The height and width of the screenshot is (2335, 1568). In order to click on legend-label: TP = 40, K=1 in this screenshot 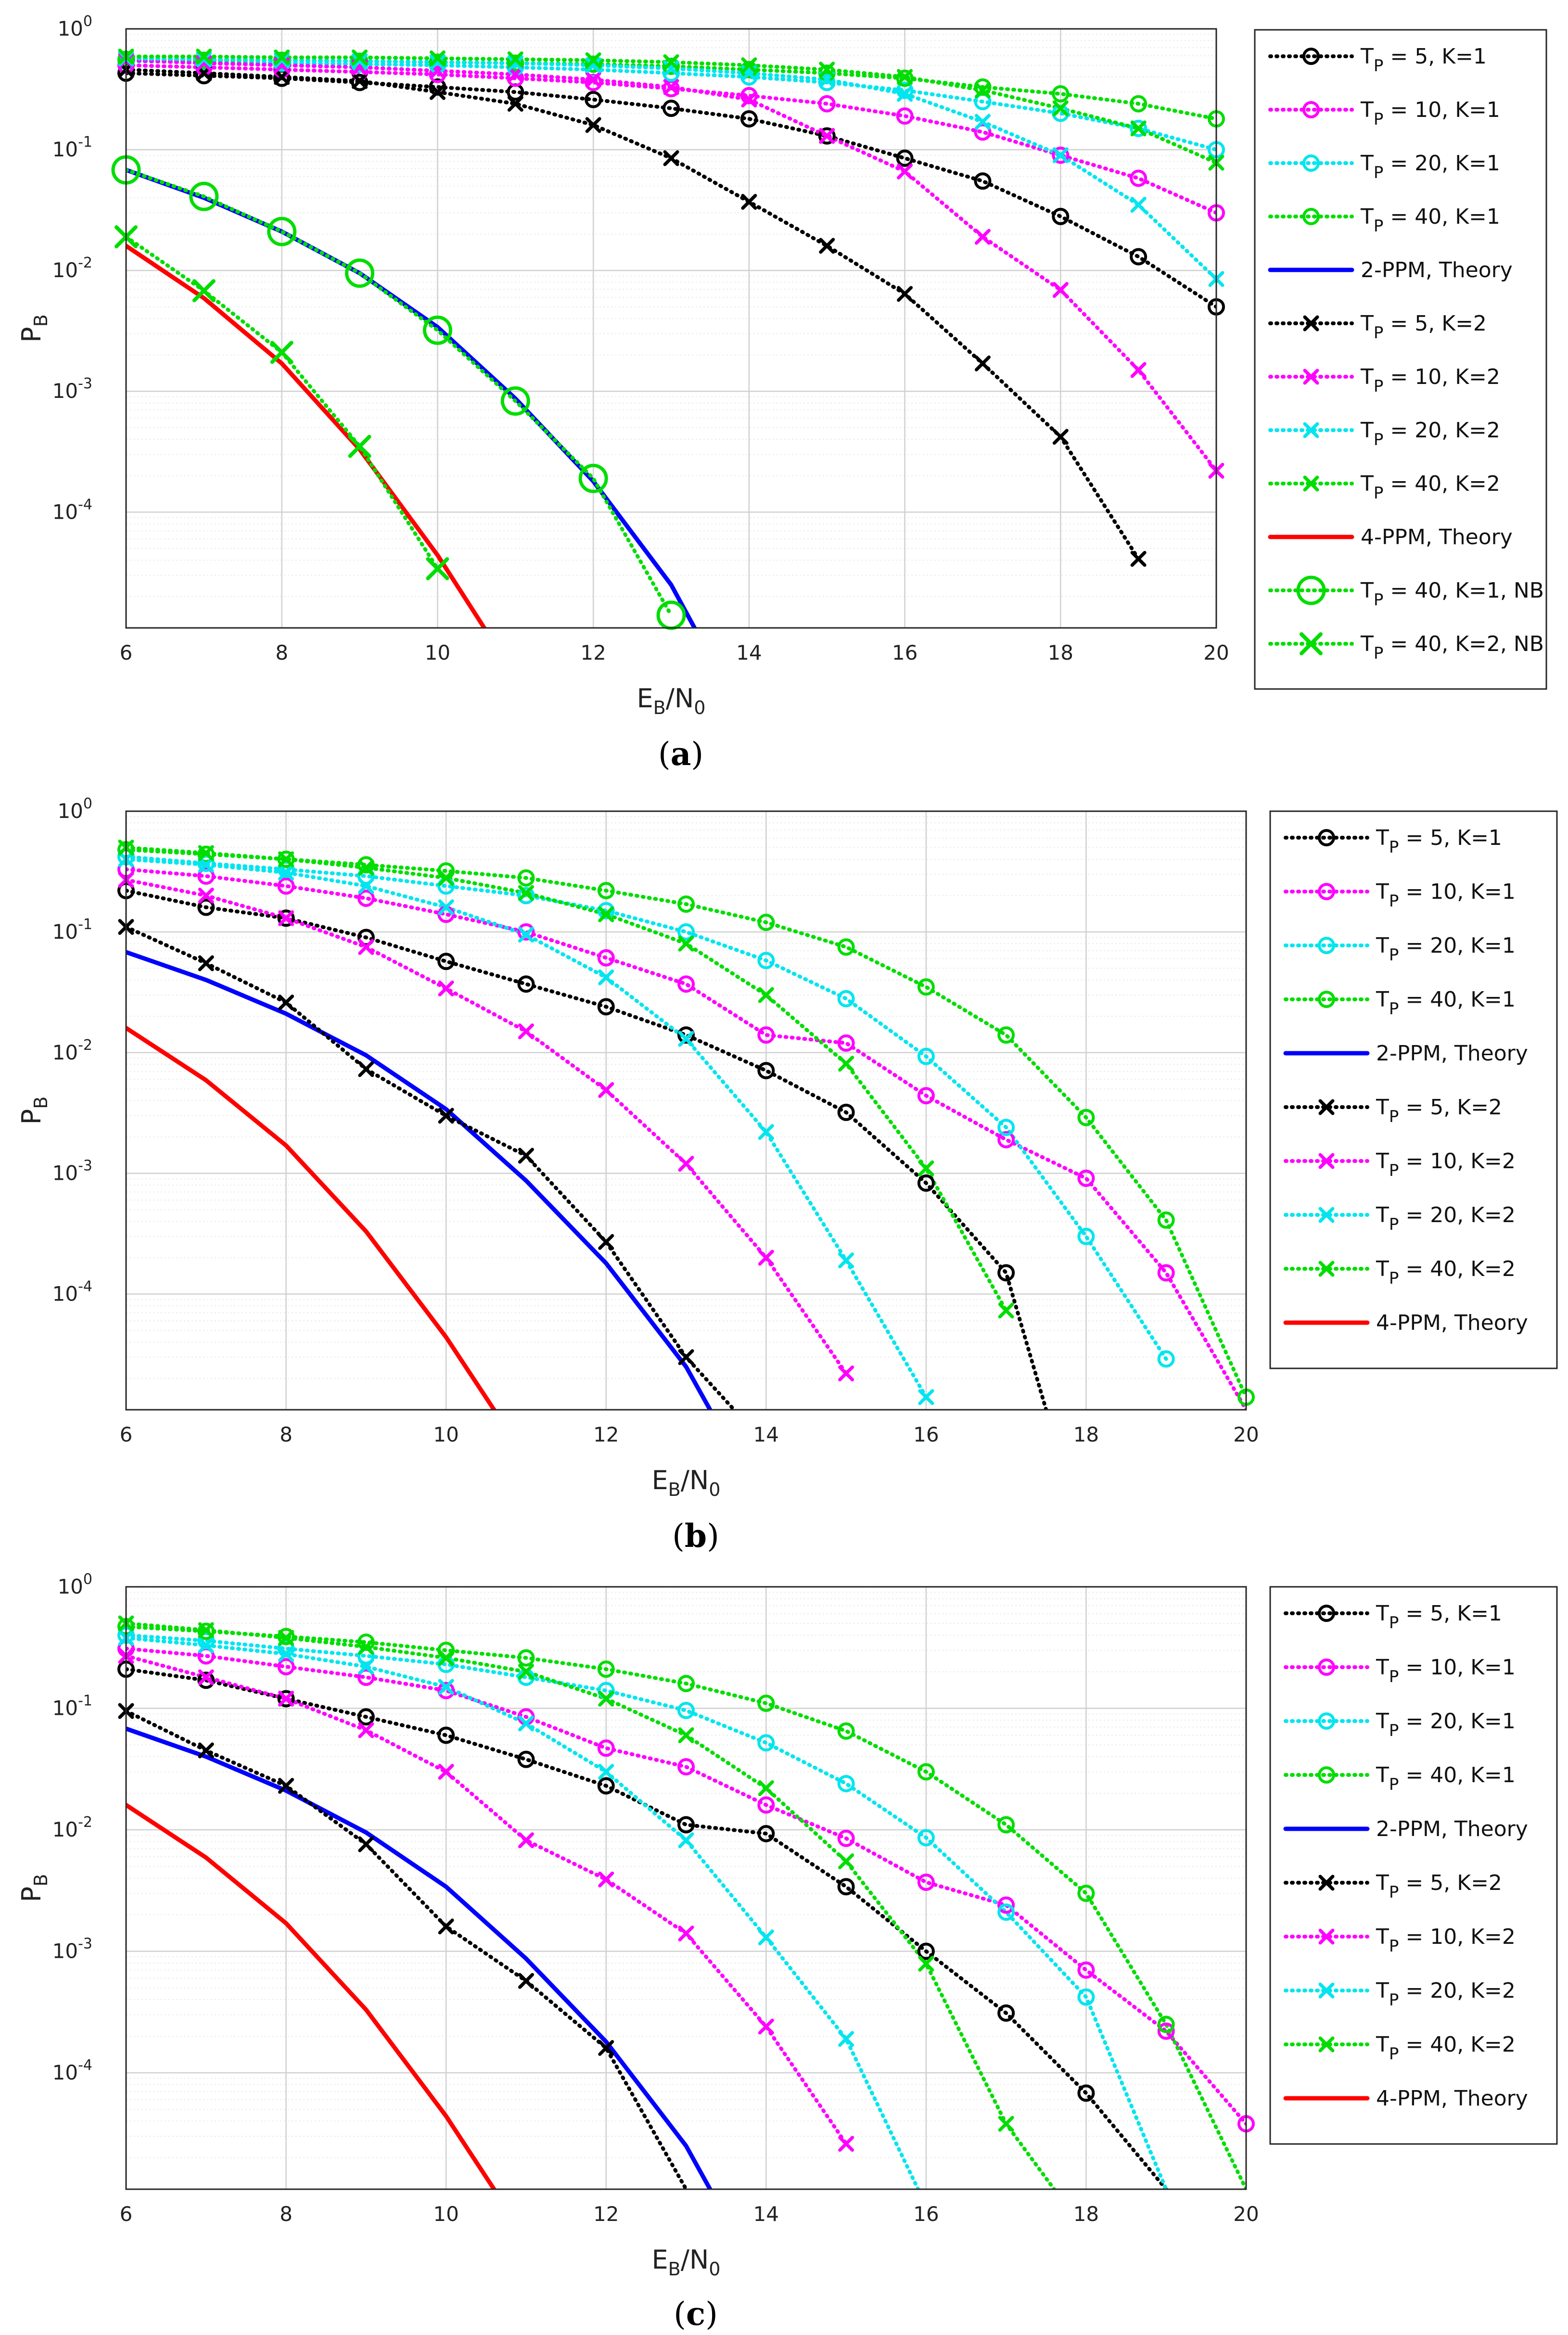, I will do `click(1446, 1003)`.